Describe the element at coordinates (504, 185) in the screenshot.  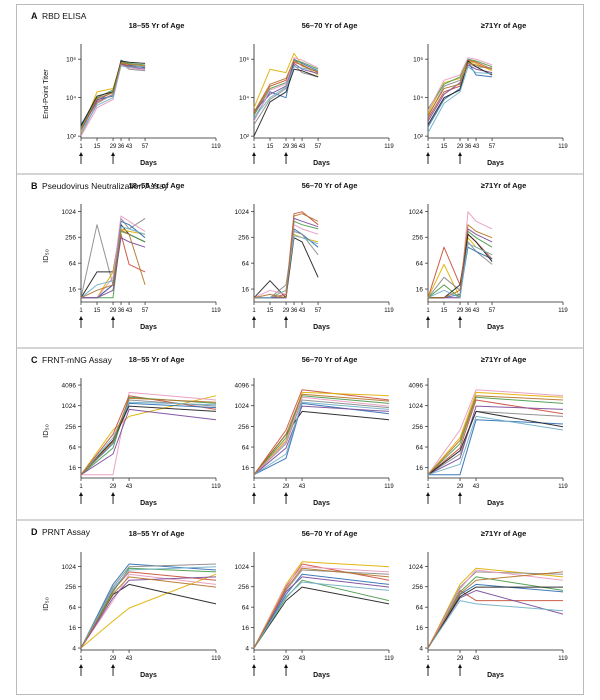
I see `subplot-title: ≥71Yr of Age` at that location.